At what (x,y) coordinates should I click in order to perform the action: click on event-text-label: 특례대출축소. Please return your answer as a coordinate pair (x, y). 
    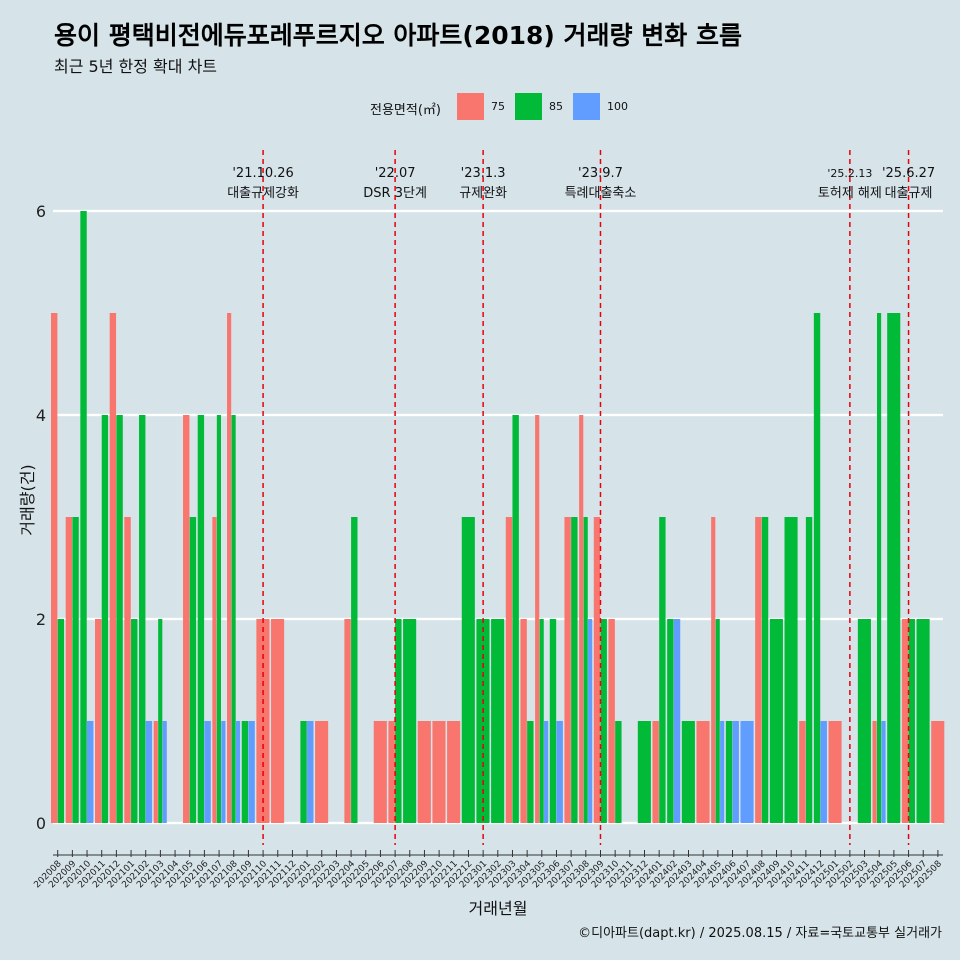
    Looking at the image, I should click on (601, 193).